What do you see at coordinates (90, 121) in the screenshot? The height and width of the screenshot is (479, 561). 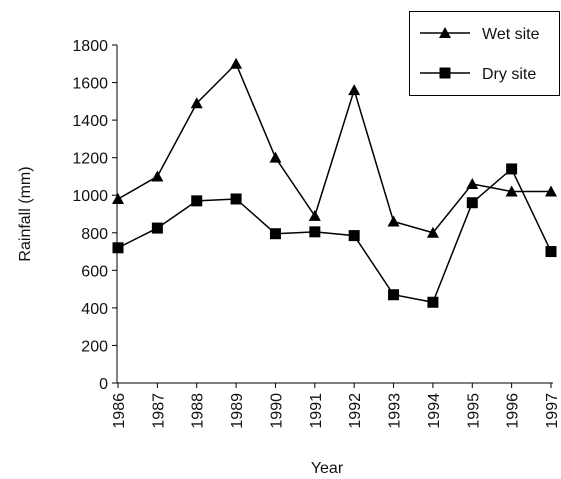 I see `y-tick-label: 1400` at bounding box center [90, 121].